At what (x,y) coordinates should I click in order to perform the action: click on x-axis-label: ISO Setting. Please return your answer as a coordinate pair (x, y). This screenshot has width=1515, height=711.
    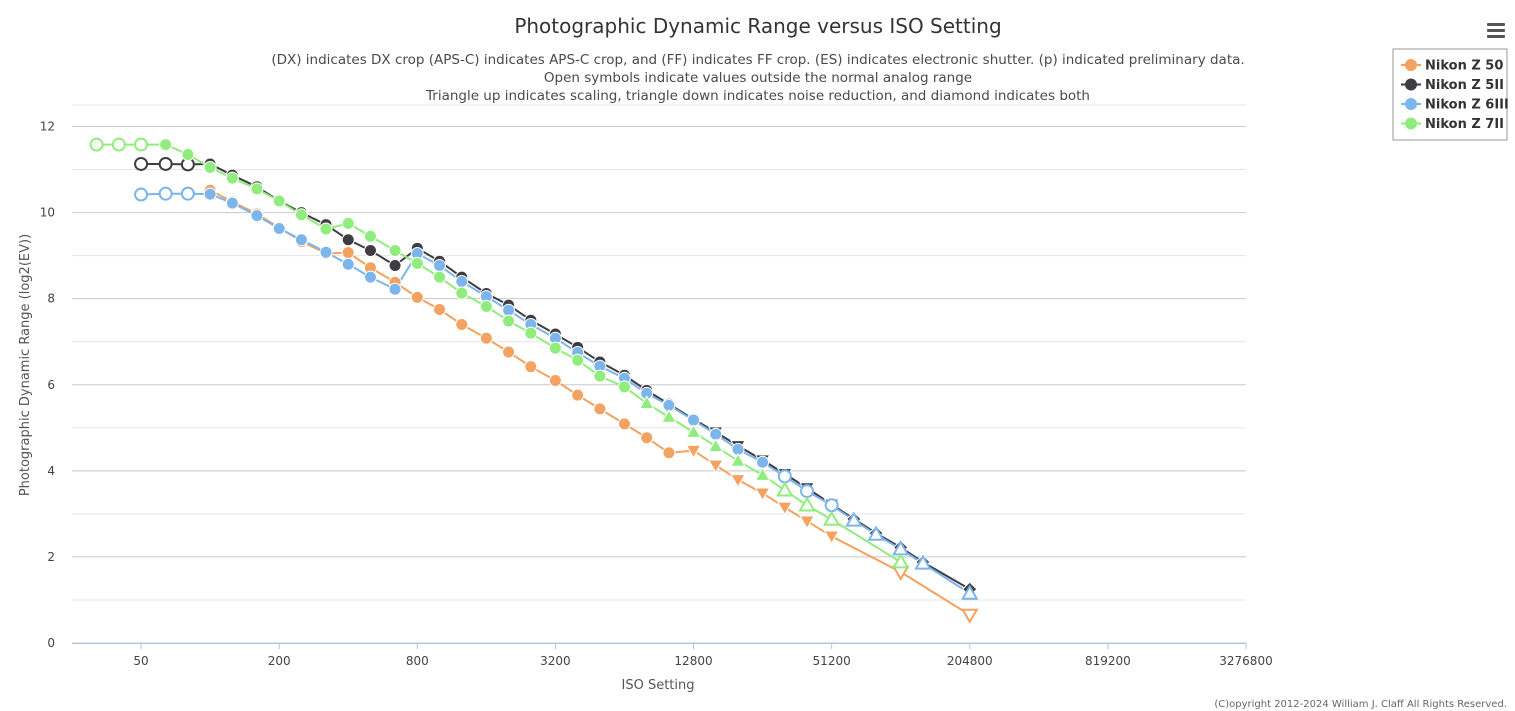
    Looking at the image, I should click on (658, 685).